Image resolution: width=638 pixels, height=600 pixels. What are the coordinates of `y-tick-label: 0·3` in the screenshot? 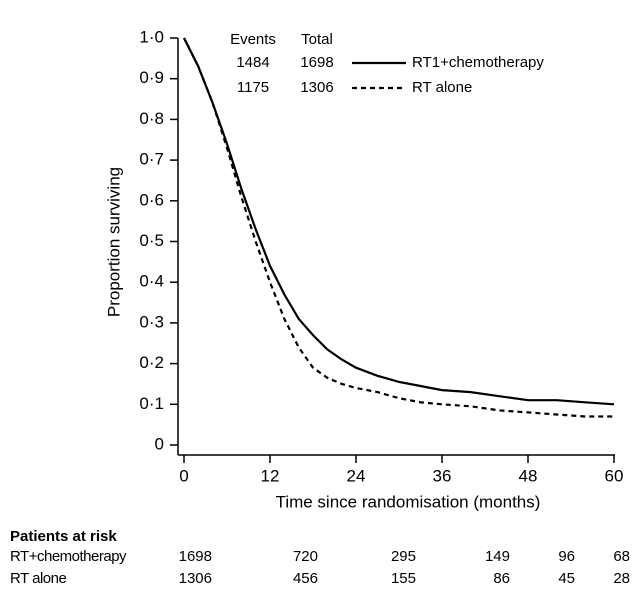 It's located at (151, 321).